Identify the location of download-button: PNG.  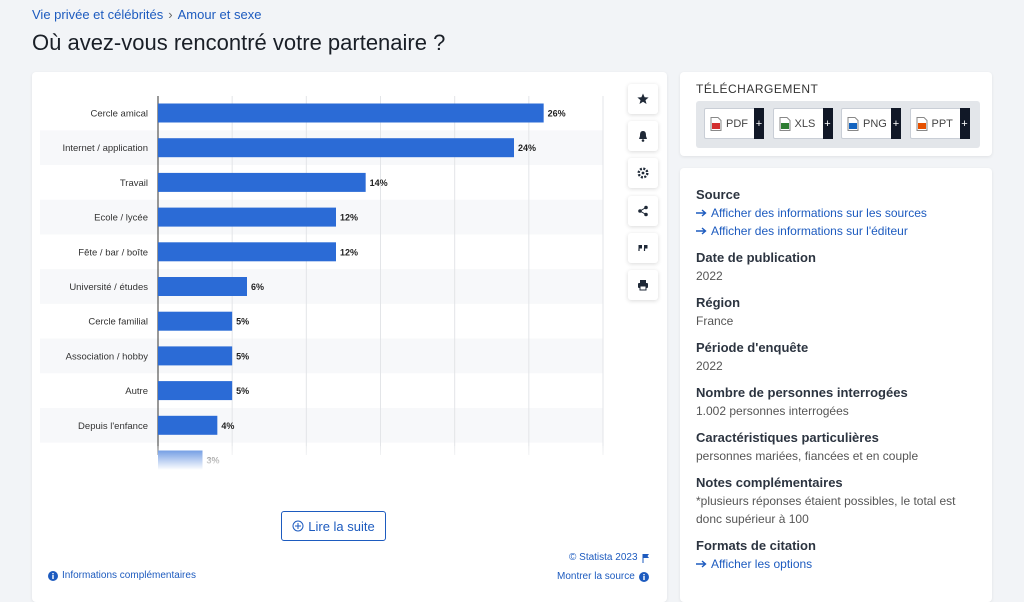
(869, 123).